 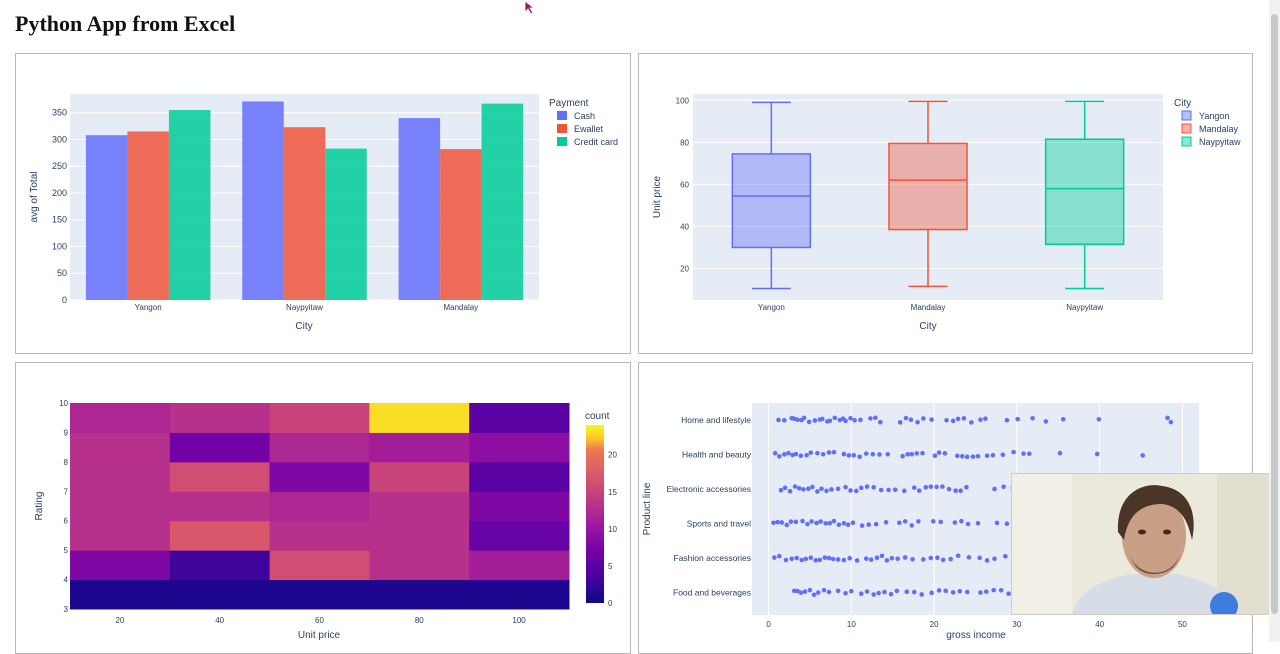 I want to click on colorbar-tick-labels: 0 5 10 15 20, so click(x=612, y=529).